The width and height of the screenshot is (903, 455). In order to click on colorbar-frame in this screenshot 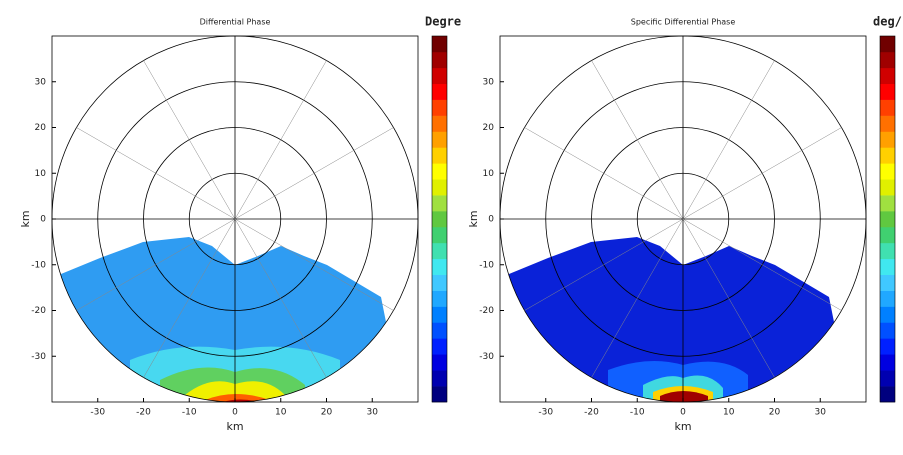, I will do `click(439, 219)`.